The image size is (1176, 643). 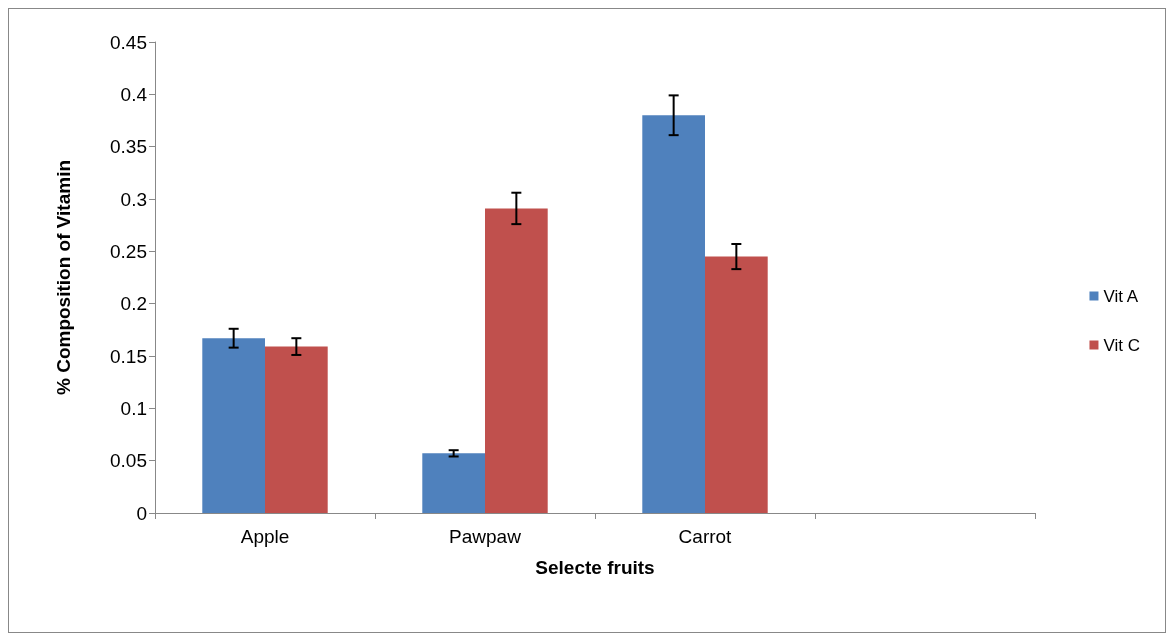 I want to click on y-tick-label: 0.3, so click(x=133, y=199).